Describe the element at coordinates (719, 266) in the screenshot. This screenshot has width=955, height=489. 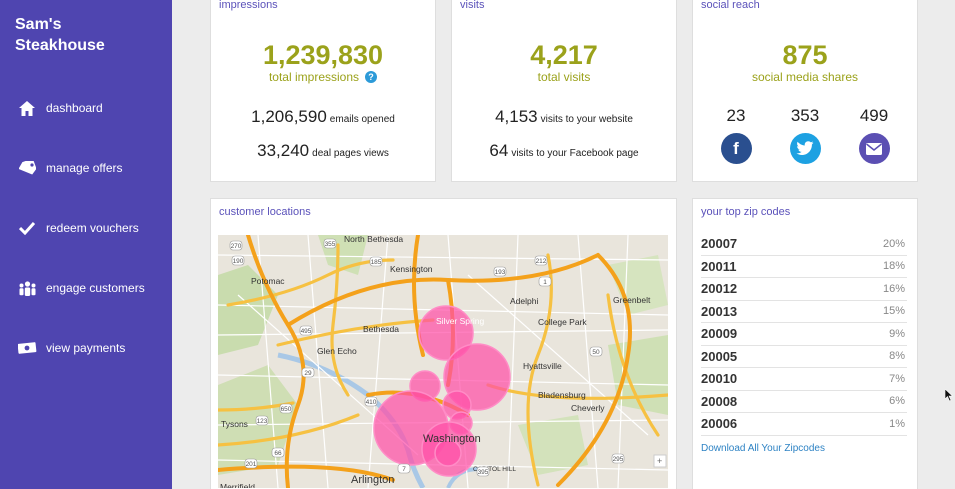
I see `zip-code: 20011` at that location.